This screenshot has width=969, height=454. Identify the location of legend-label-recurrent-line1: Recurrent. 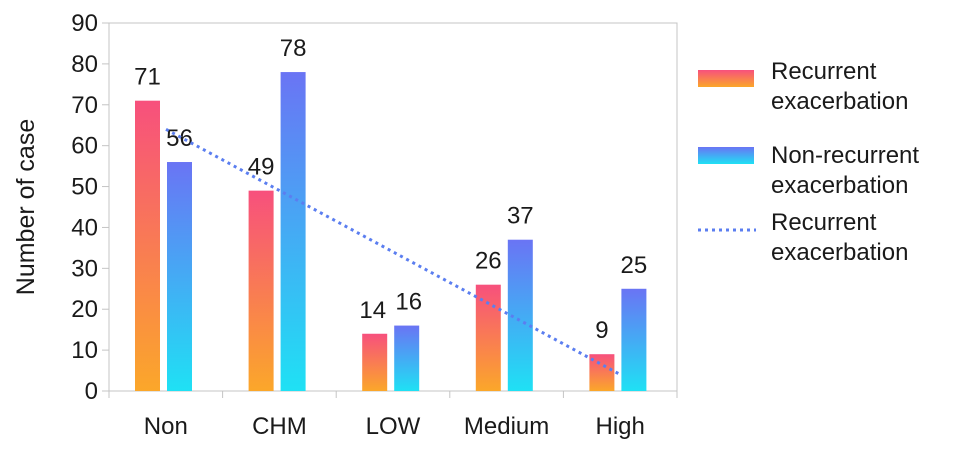
(824, 71).